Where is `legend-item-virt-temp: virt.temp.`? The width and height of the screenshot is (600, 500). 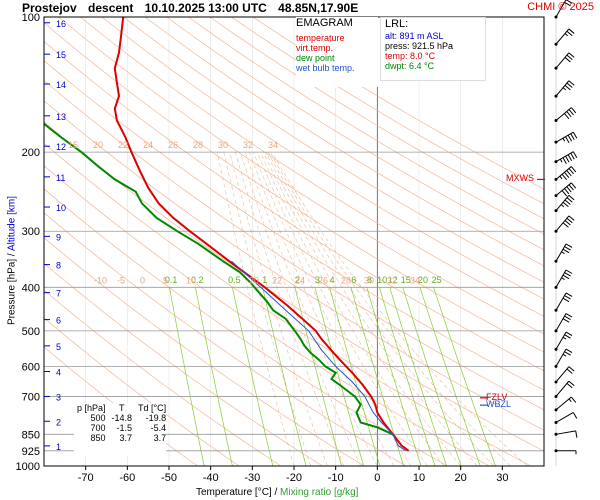
legend-item-virt-temp: virt.temp. is located at coordinates (315, 48).